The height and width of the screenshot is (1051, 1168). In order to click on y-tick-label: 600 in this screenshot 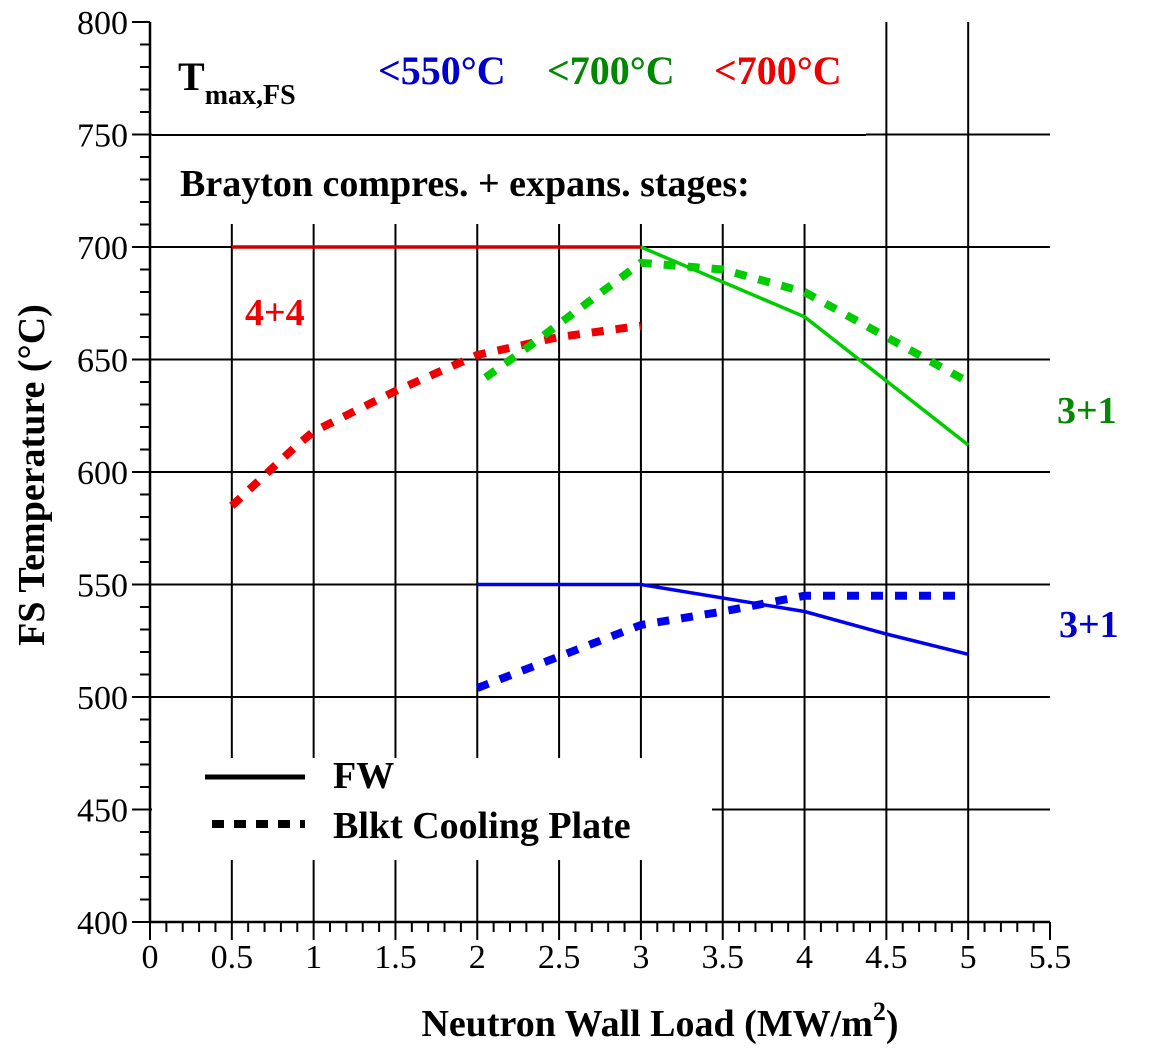, I will do `click(102, 473)`.